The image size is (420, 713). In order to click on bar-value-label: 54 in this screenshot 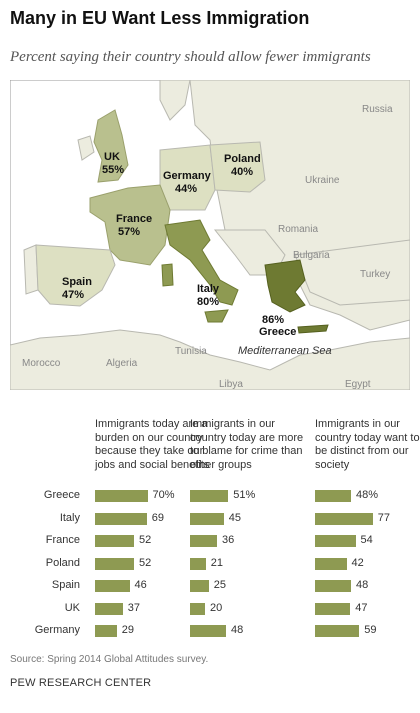, I will do `click(366, 540)`.